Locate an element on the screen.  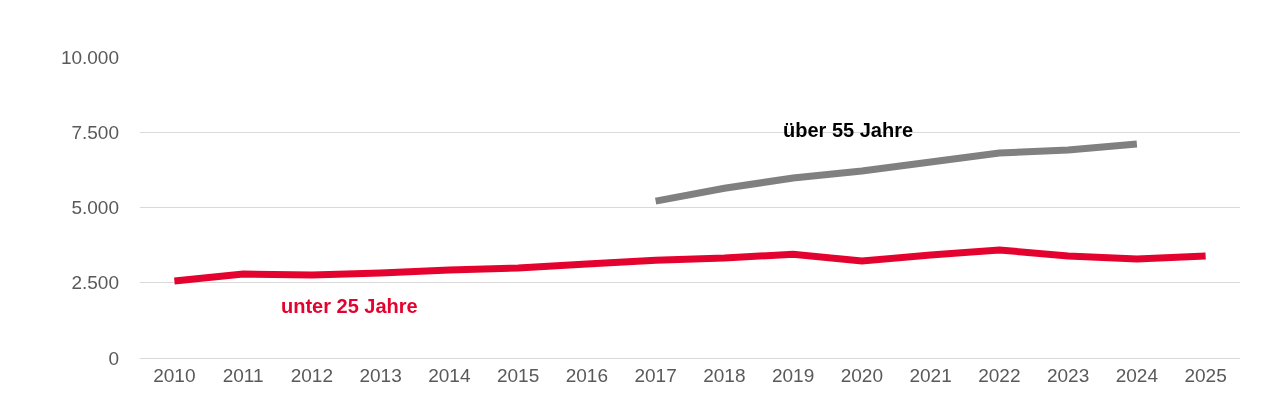
y-tick-label: 10.000 is located at coordinates (89, 57).